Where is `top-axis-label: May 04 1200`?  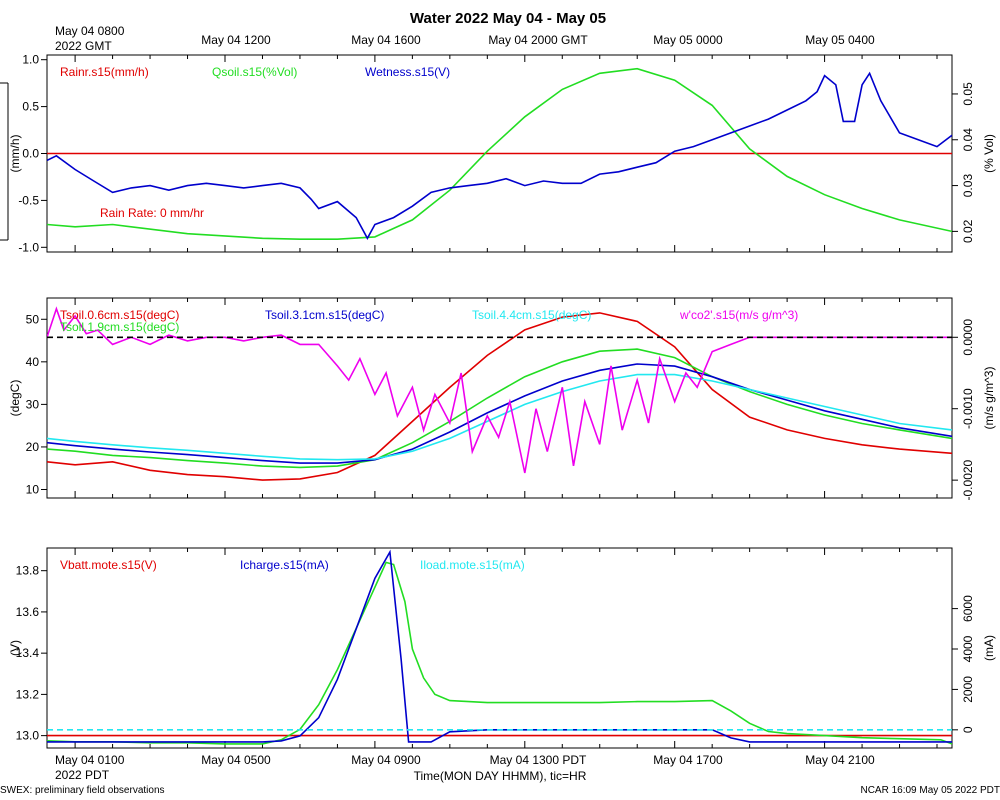
top-axis-label: May 04 1200 is located at coordinates (236, 40).